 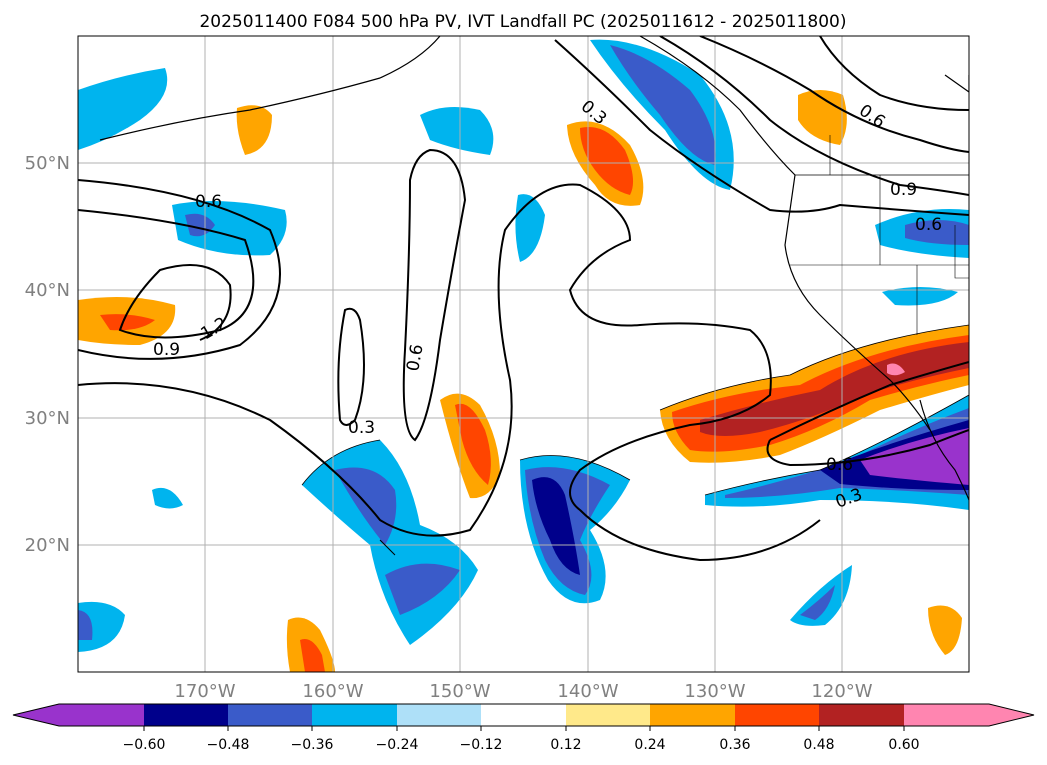 What do you see at coordinates (204, 691) in the screenshot?
I see `lon-label: 170°W` at bounding box center [204, 691].